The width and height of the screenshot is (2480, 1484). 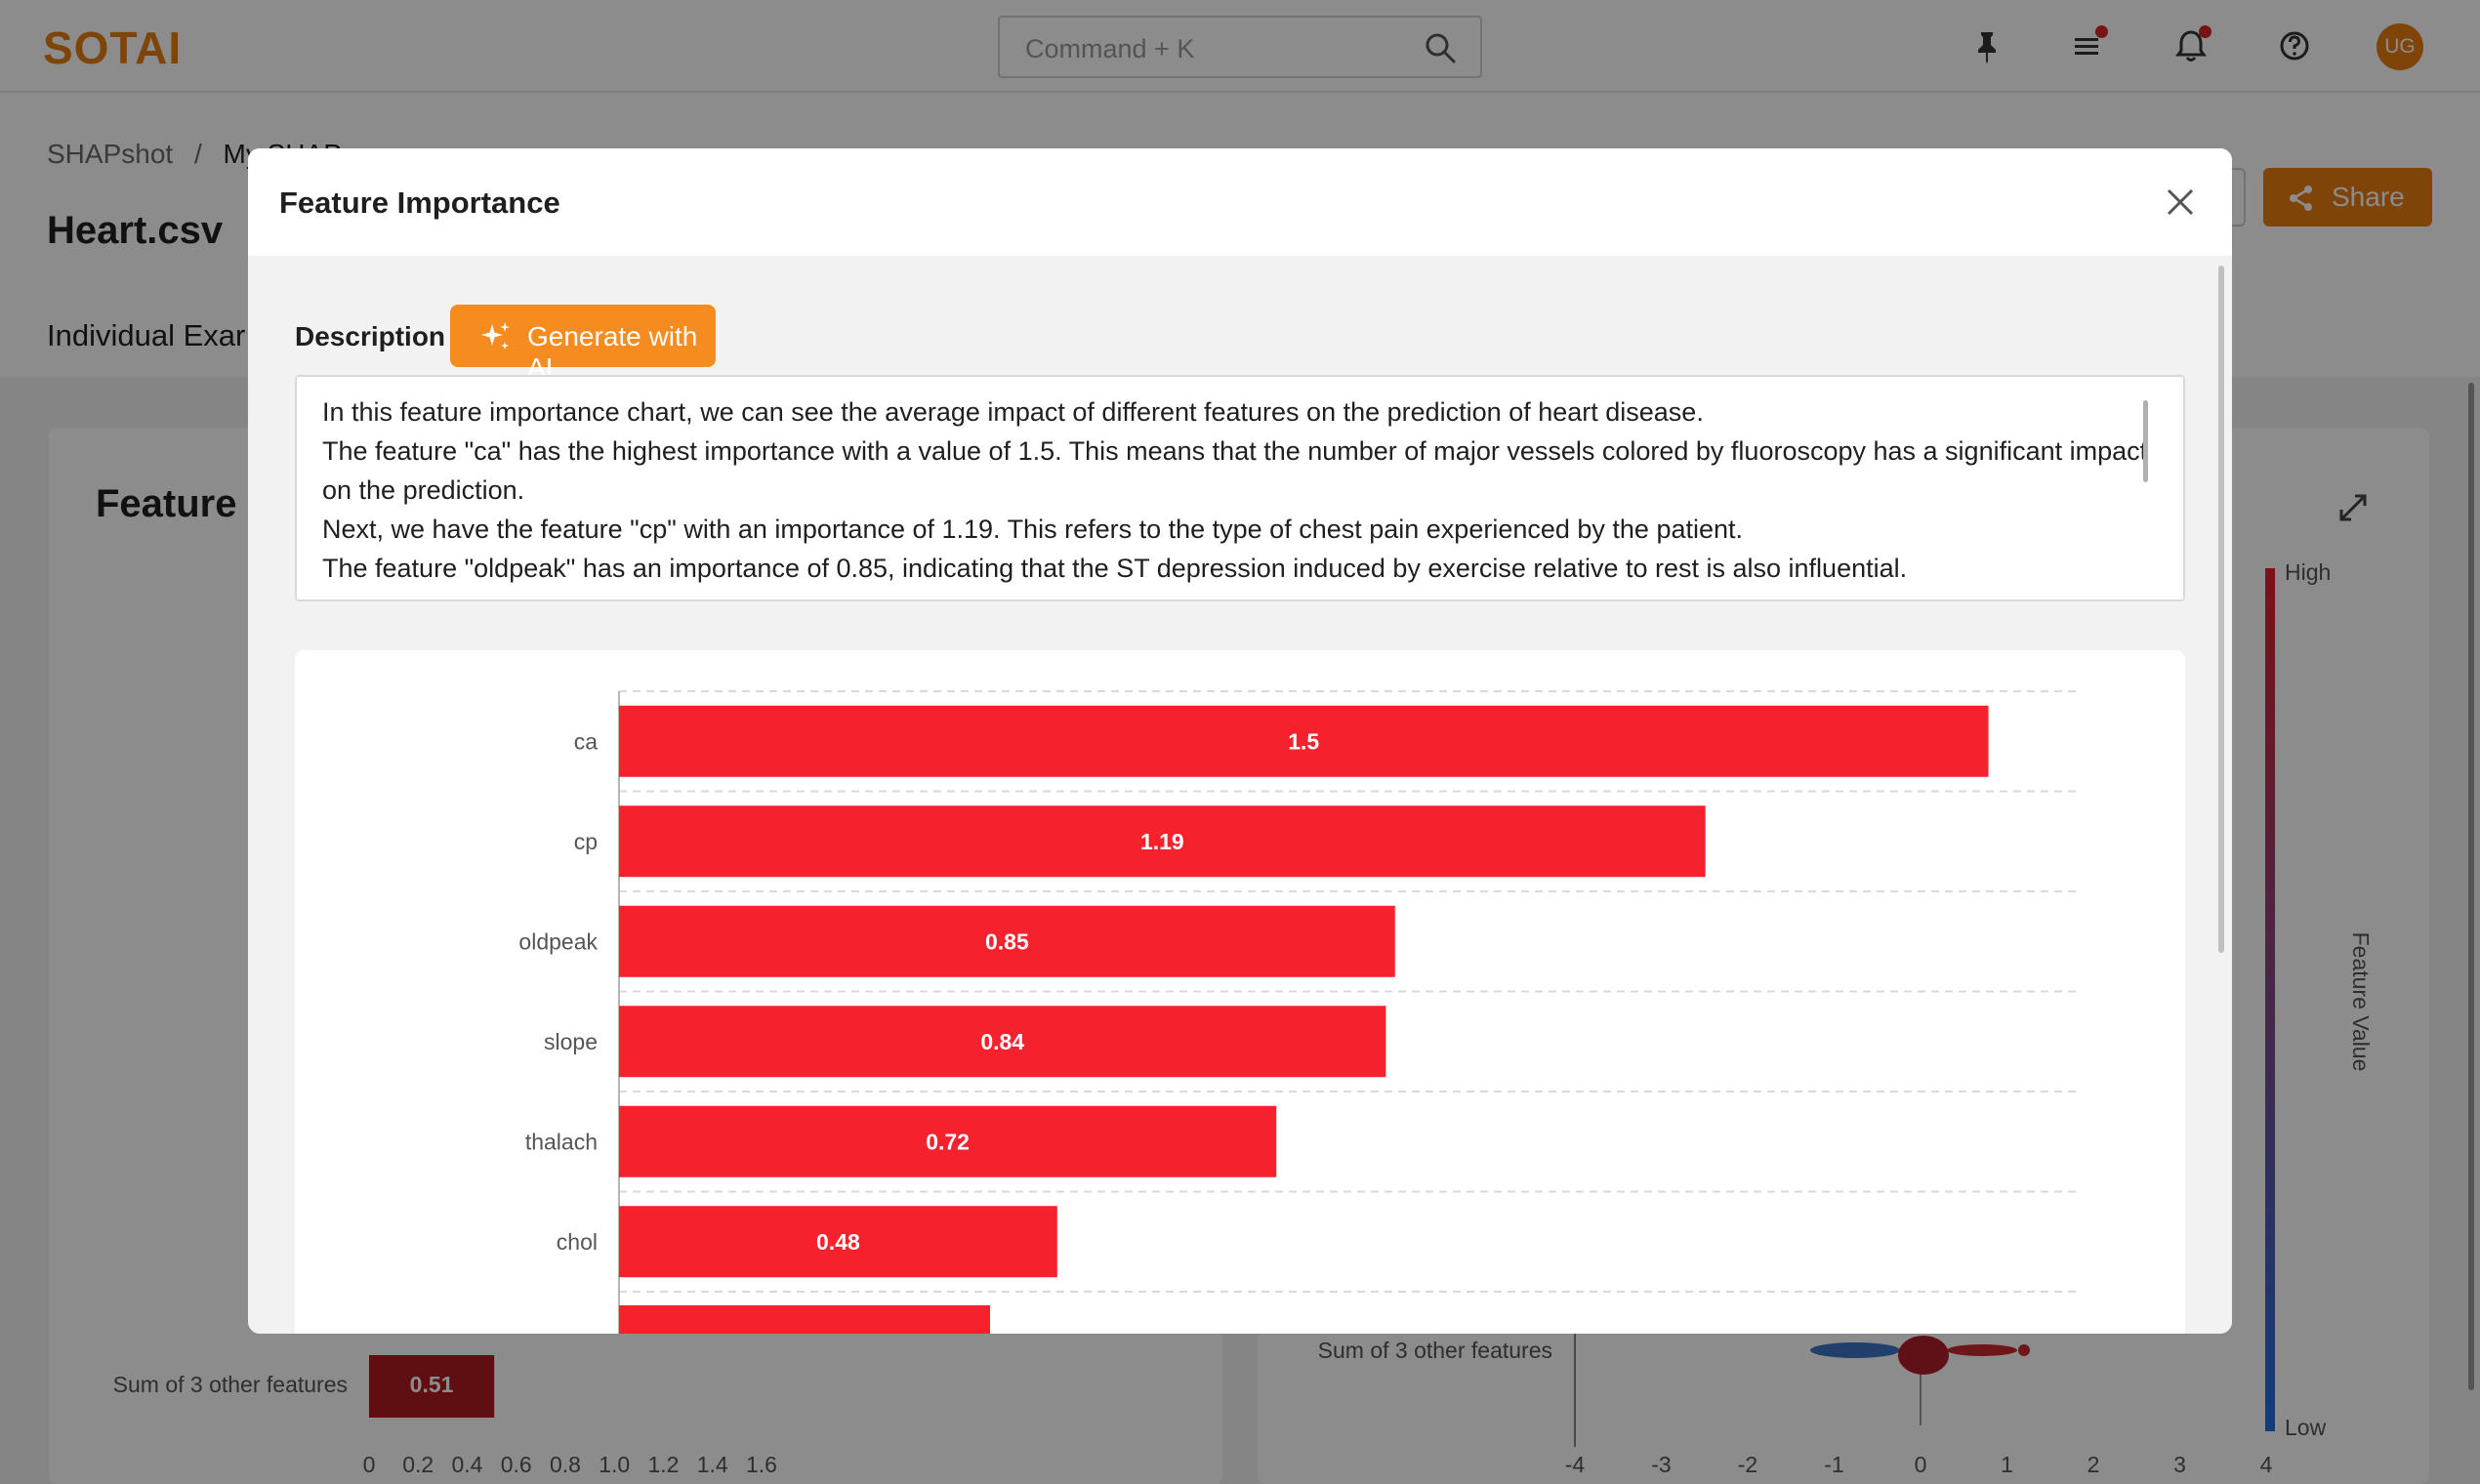 What do you see at coordinates (2301, 198) in the screenshot?
I see `share-icon` at bounding box center [2301, 198].